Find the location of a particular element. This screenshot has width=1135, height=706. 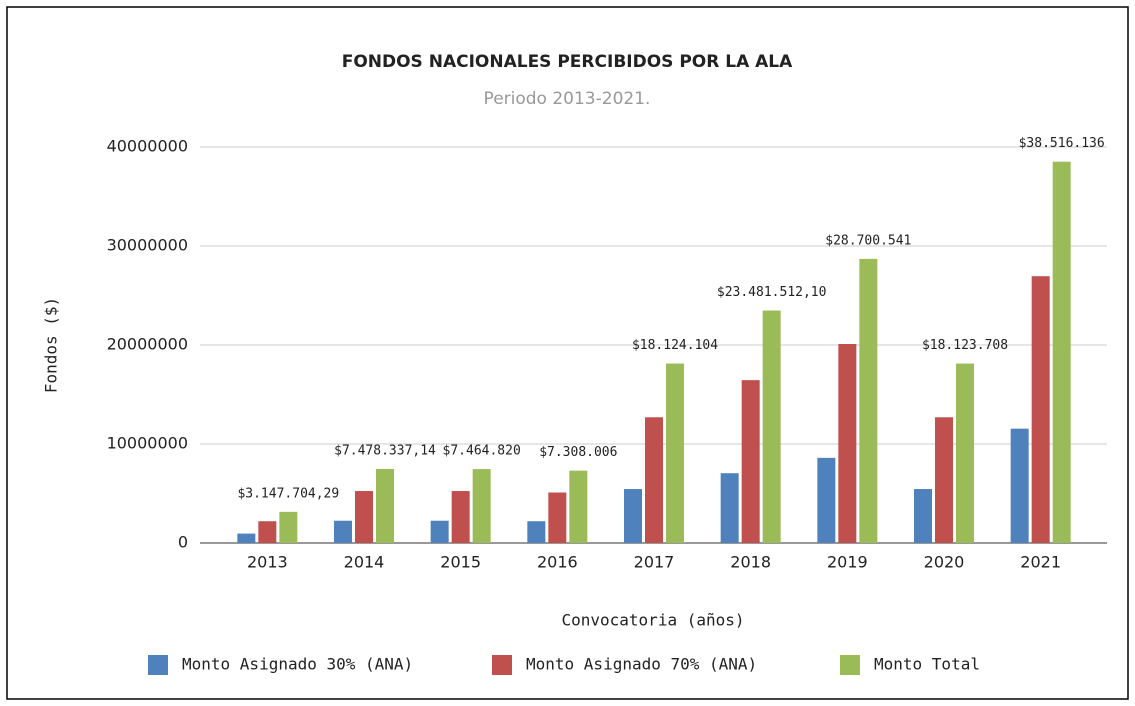

x-tick-label: 2019 is located at coordinates (847, 562).